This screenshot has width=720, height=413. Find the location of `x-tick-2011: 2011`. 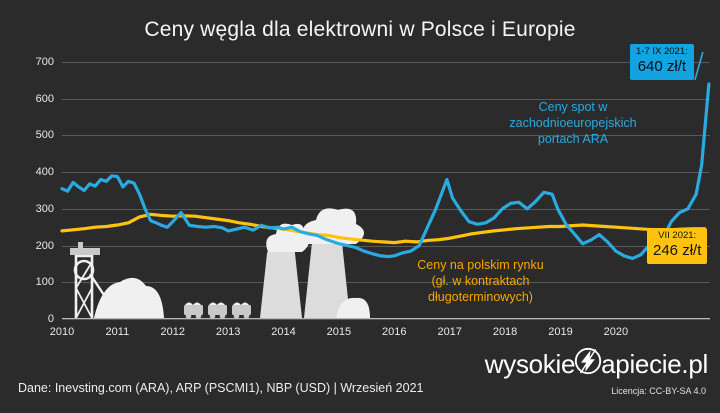

x-tick-2011: 2011 is located at coordinates (117, 332).